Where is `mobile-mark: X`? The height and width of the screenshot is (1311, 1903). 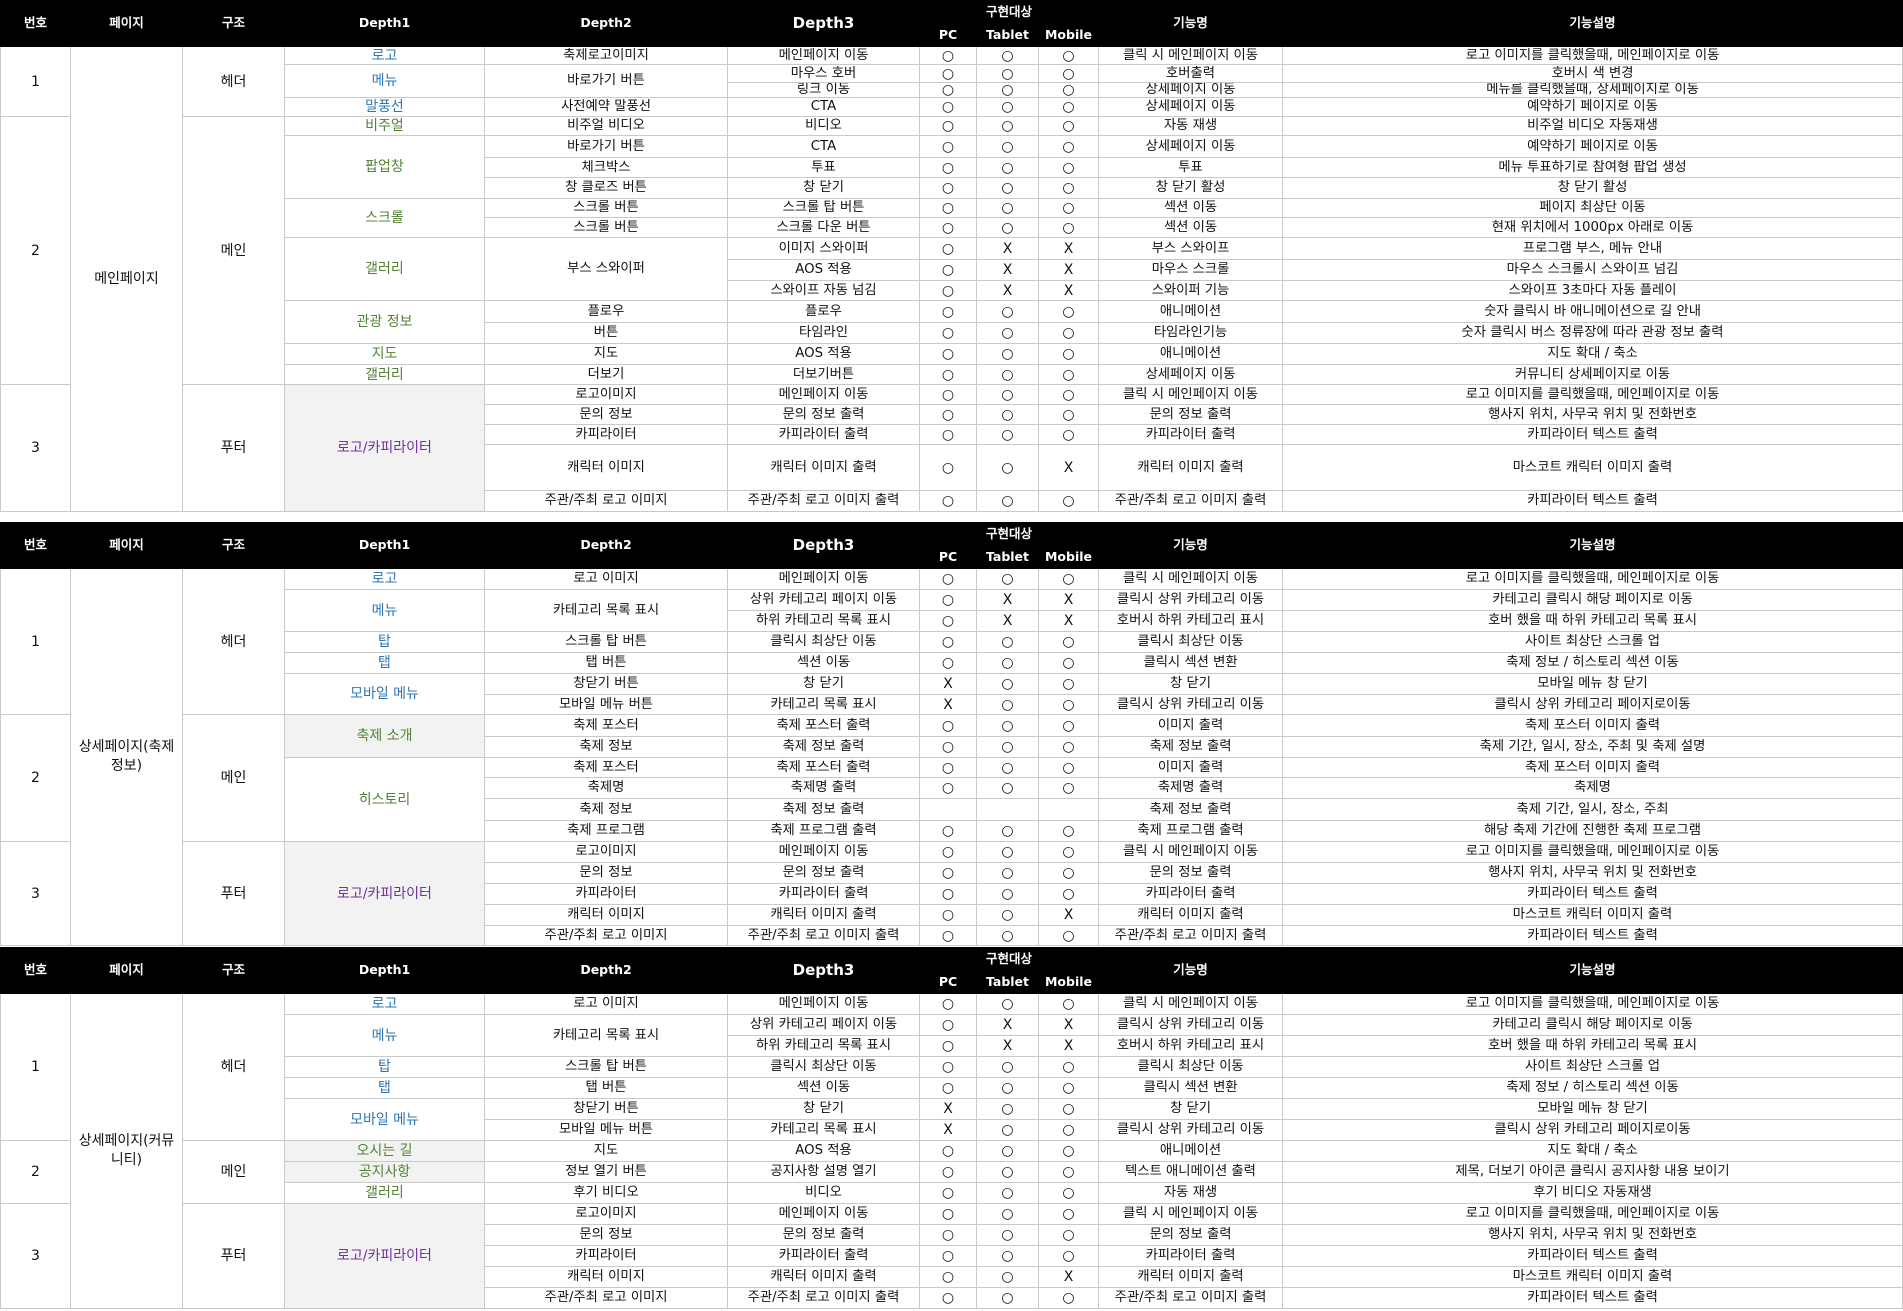
mobile-mark: X is located at coordinates (1068, 248).